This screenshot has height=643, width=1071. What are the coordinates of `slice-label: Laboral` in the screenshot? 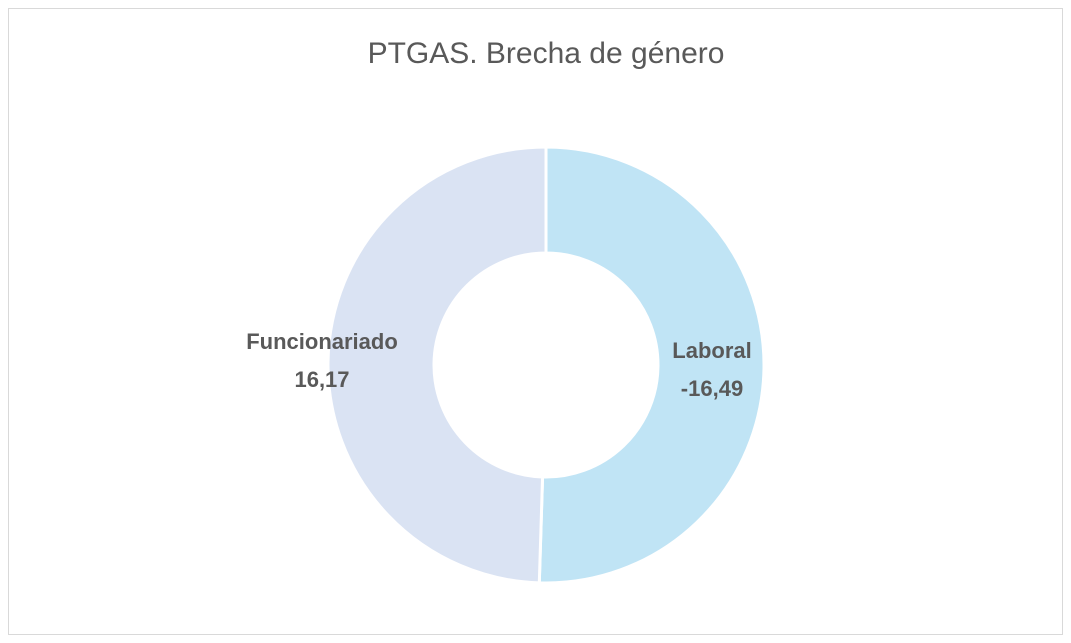 It's located at (711, 350).